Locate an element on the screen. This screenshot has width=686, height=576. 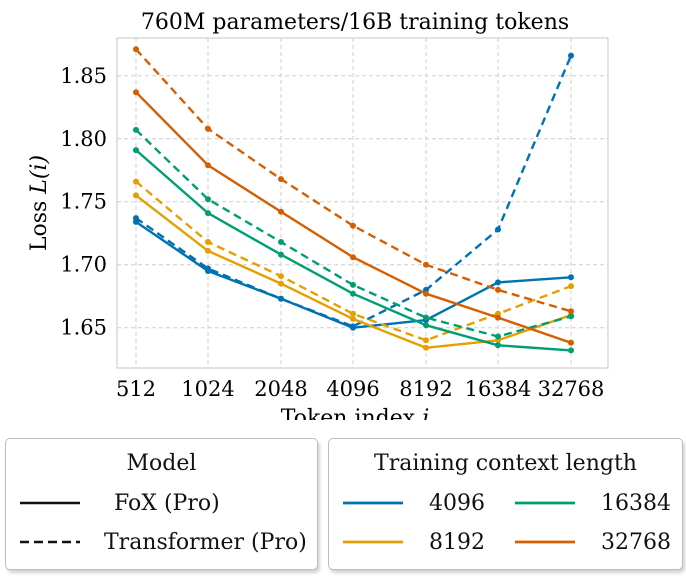
chart-title: 760M parameters/16B training tokens is located at coordinates (355, 22).